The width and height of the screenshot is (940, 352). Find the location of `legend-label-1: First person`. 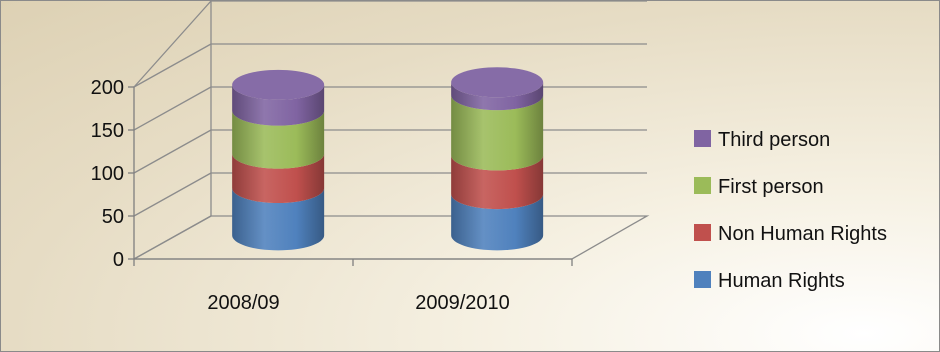

legend-label-1: First person is located at coordinates (771, 187).